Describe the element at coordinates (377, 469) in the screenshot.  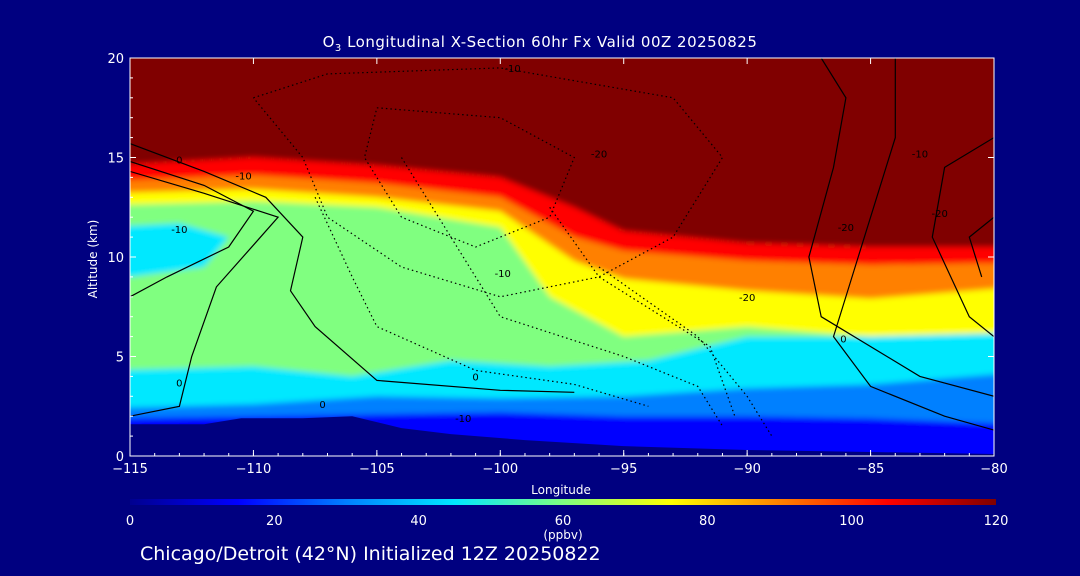
I see `x-tick-label: −105` at that location.